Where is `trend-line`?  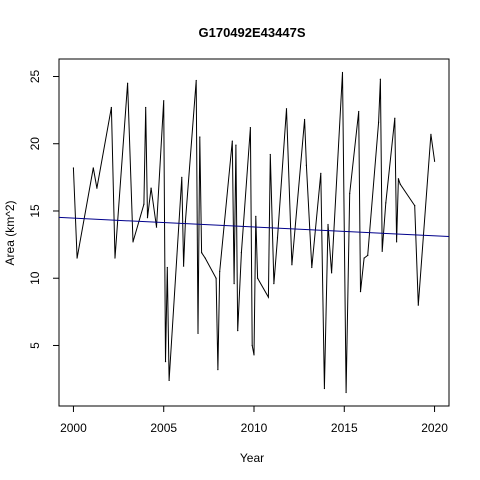 trend-line is located at coordinates (254, 227).